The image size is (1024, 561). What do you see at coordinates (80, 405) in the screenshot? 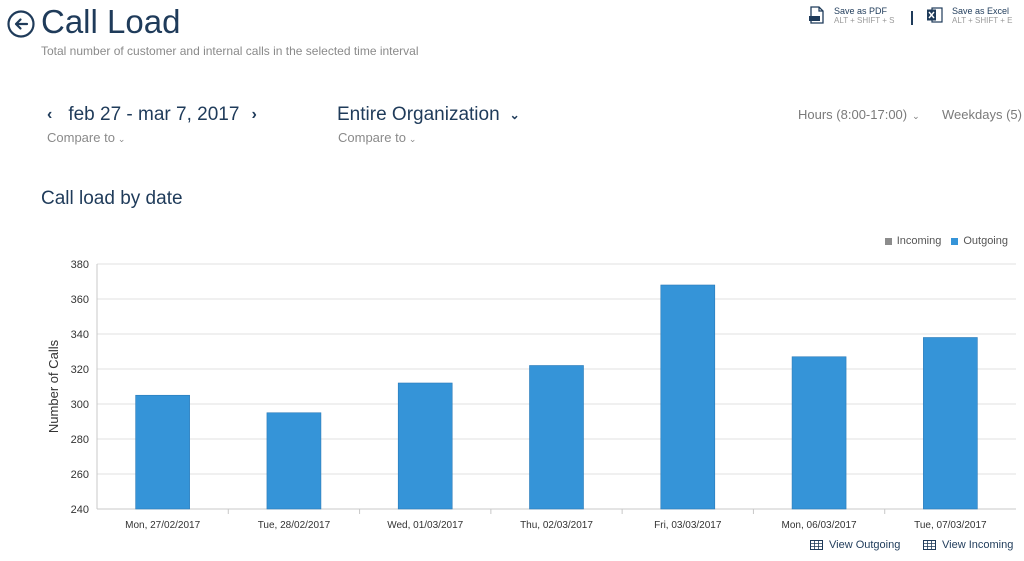
I see `y-tick-label: 300` at bounding box center [80, 405].